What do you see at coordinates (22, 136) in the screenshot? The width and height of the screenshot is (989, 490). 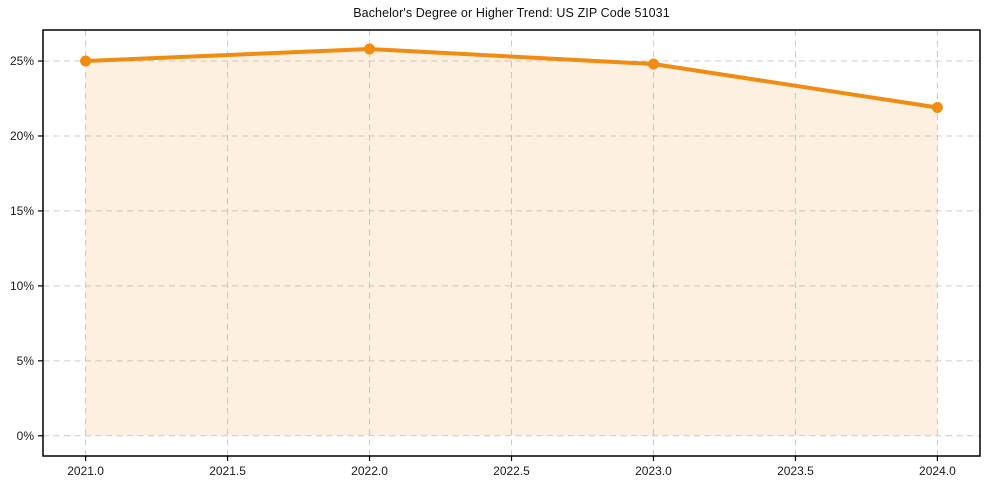 I see `y-tick-label: 20%` at bounding box center [22, 136].